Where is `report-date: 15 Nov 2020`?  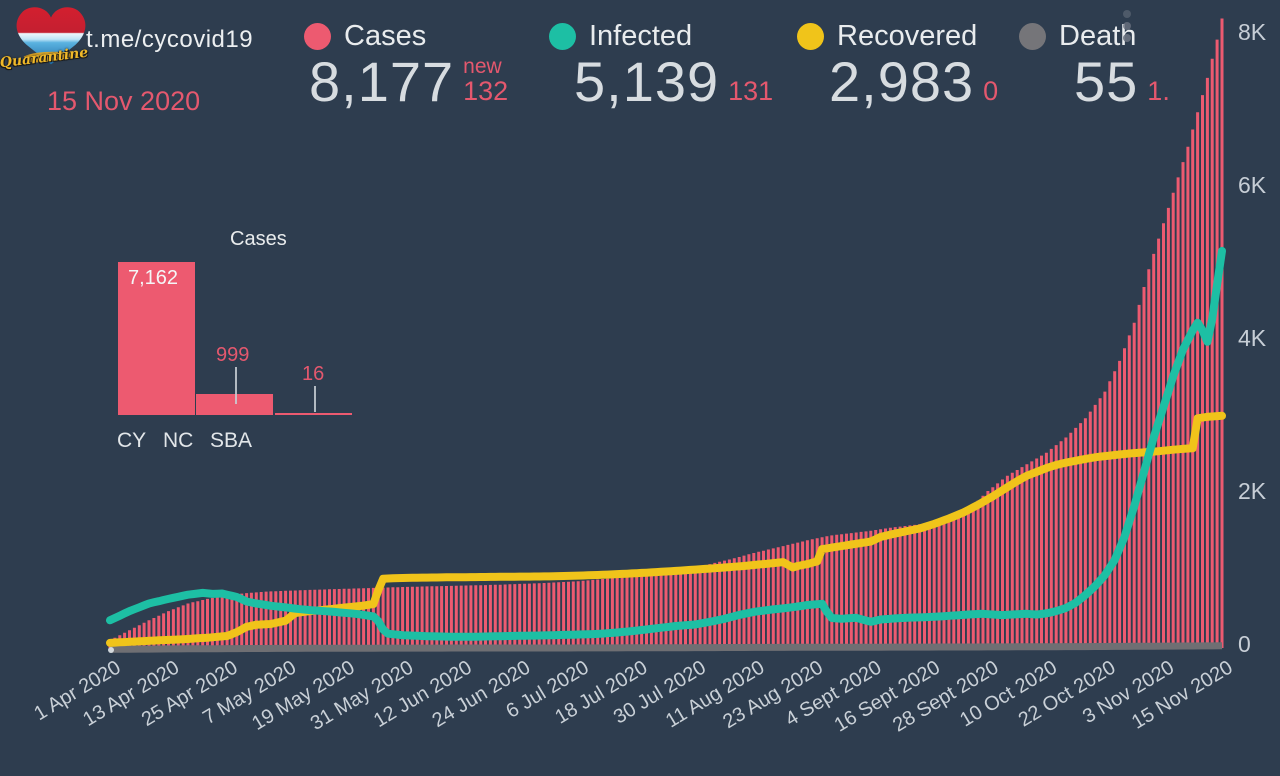
report-date: 15 Nov 2020 is located at coordinates (124, 101).